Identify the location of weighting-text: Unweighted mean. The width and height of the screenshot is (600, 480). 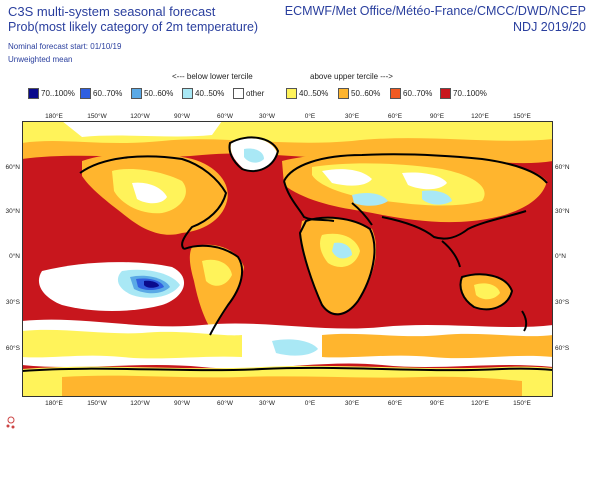
(40, 59).